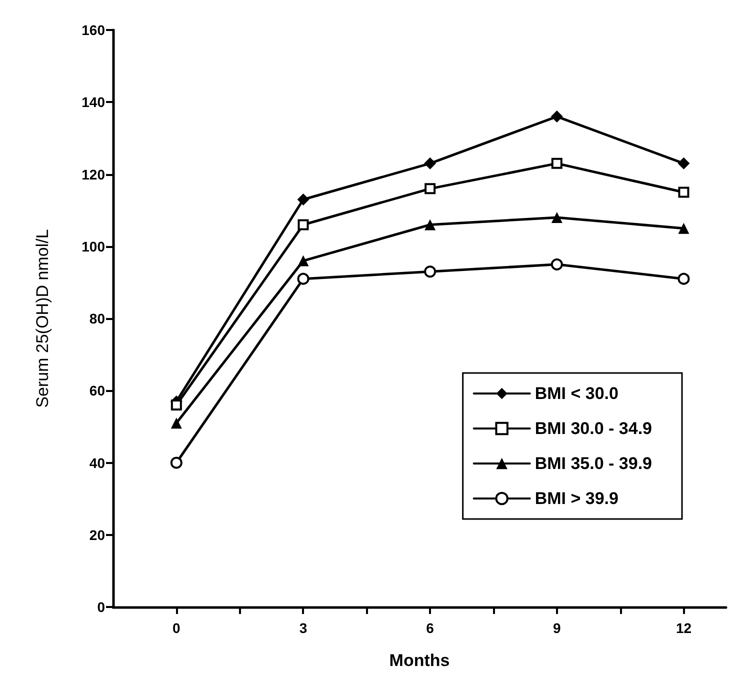  Describe the element at coordinates (576, 498) in the screenshot. I see `legend-label: BMI > 39.9` at that location.